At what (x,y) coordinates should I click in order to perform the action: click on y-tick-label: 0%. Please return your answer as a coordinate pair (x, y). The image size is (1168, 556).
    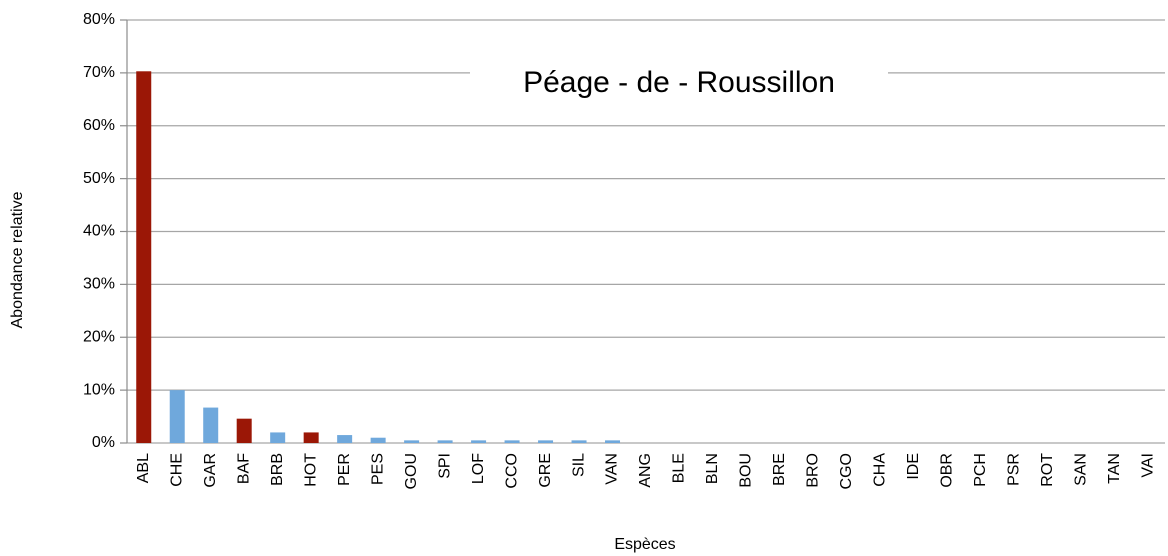
    Looking at the image, I should click on (103, 442).